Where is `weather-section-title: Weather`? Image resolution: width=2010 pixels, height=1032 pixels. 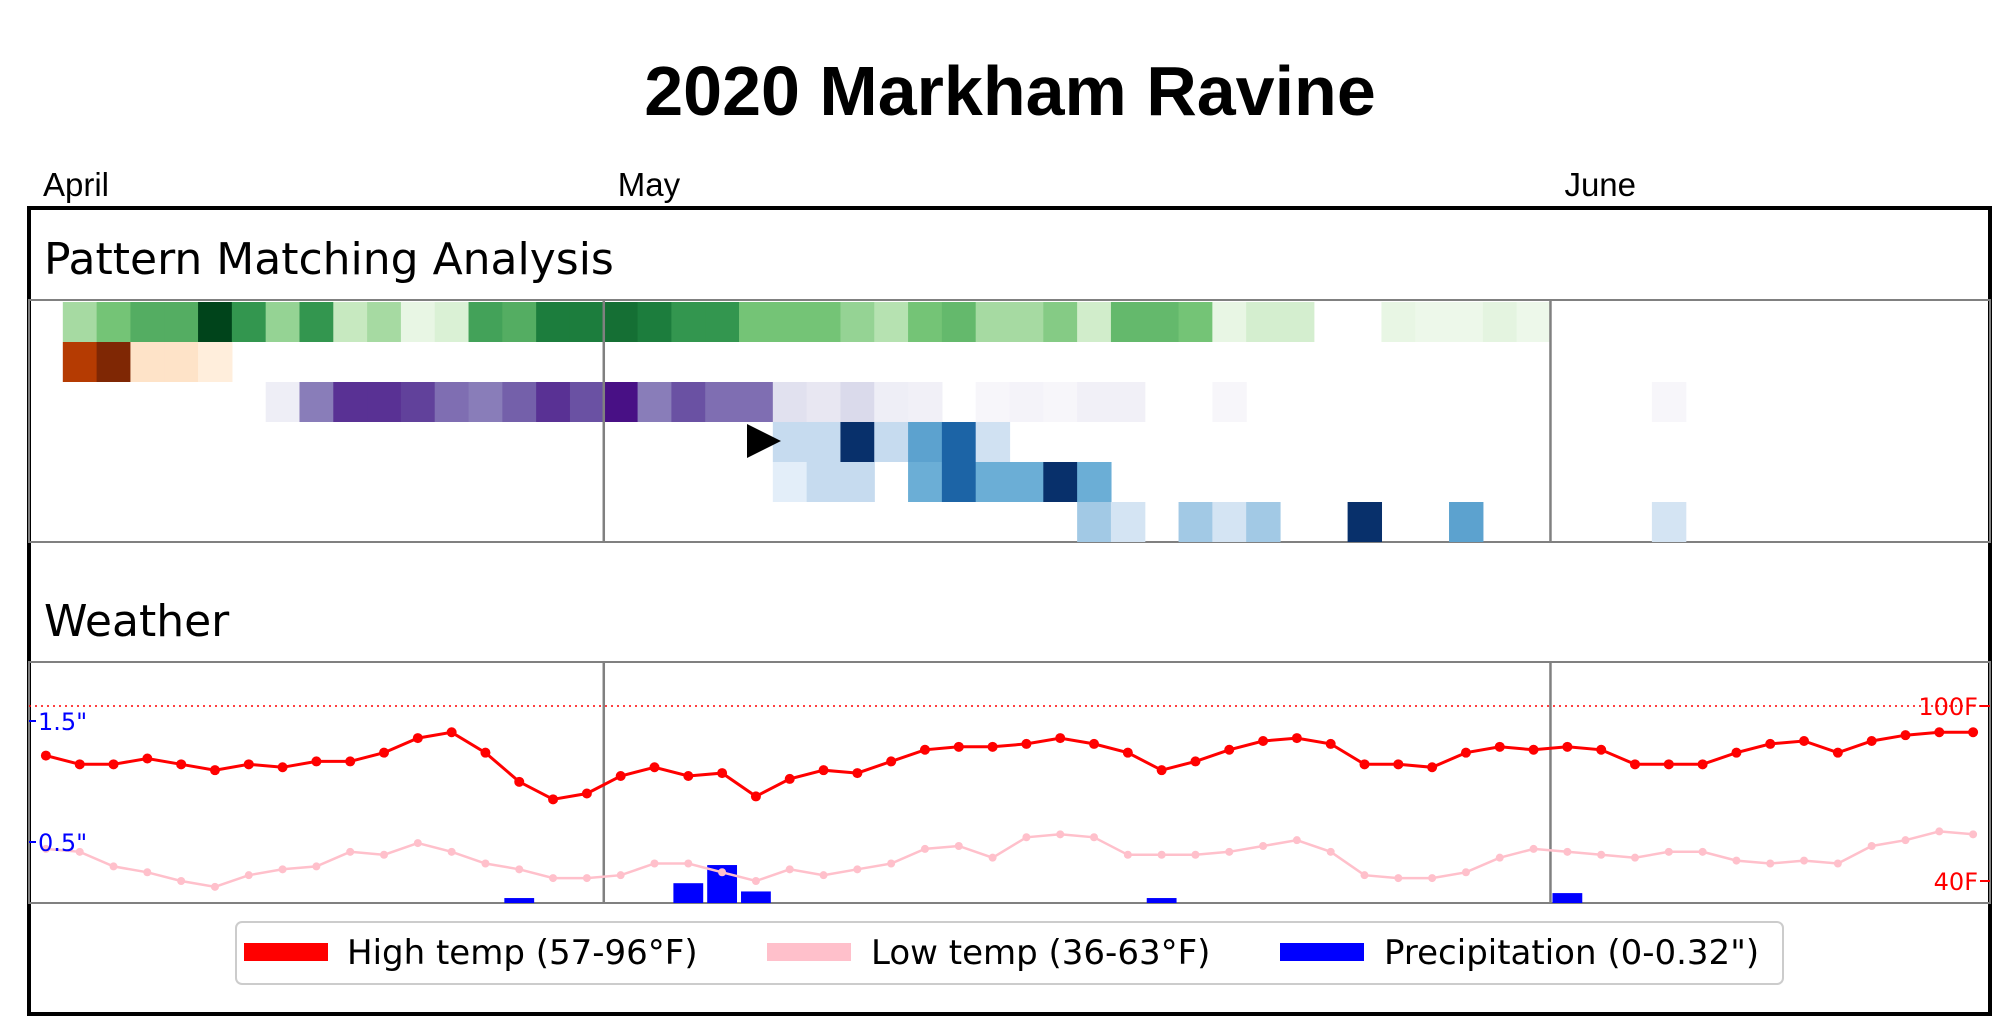 weather-section-title: Weather is located at coordinates (137, 621).